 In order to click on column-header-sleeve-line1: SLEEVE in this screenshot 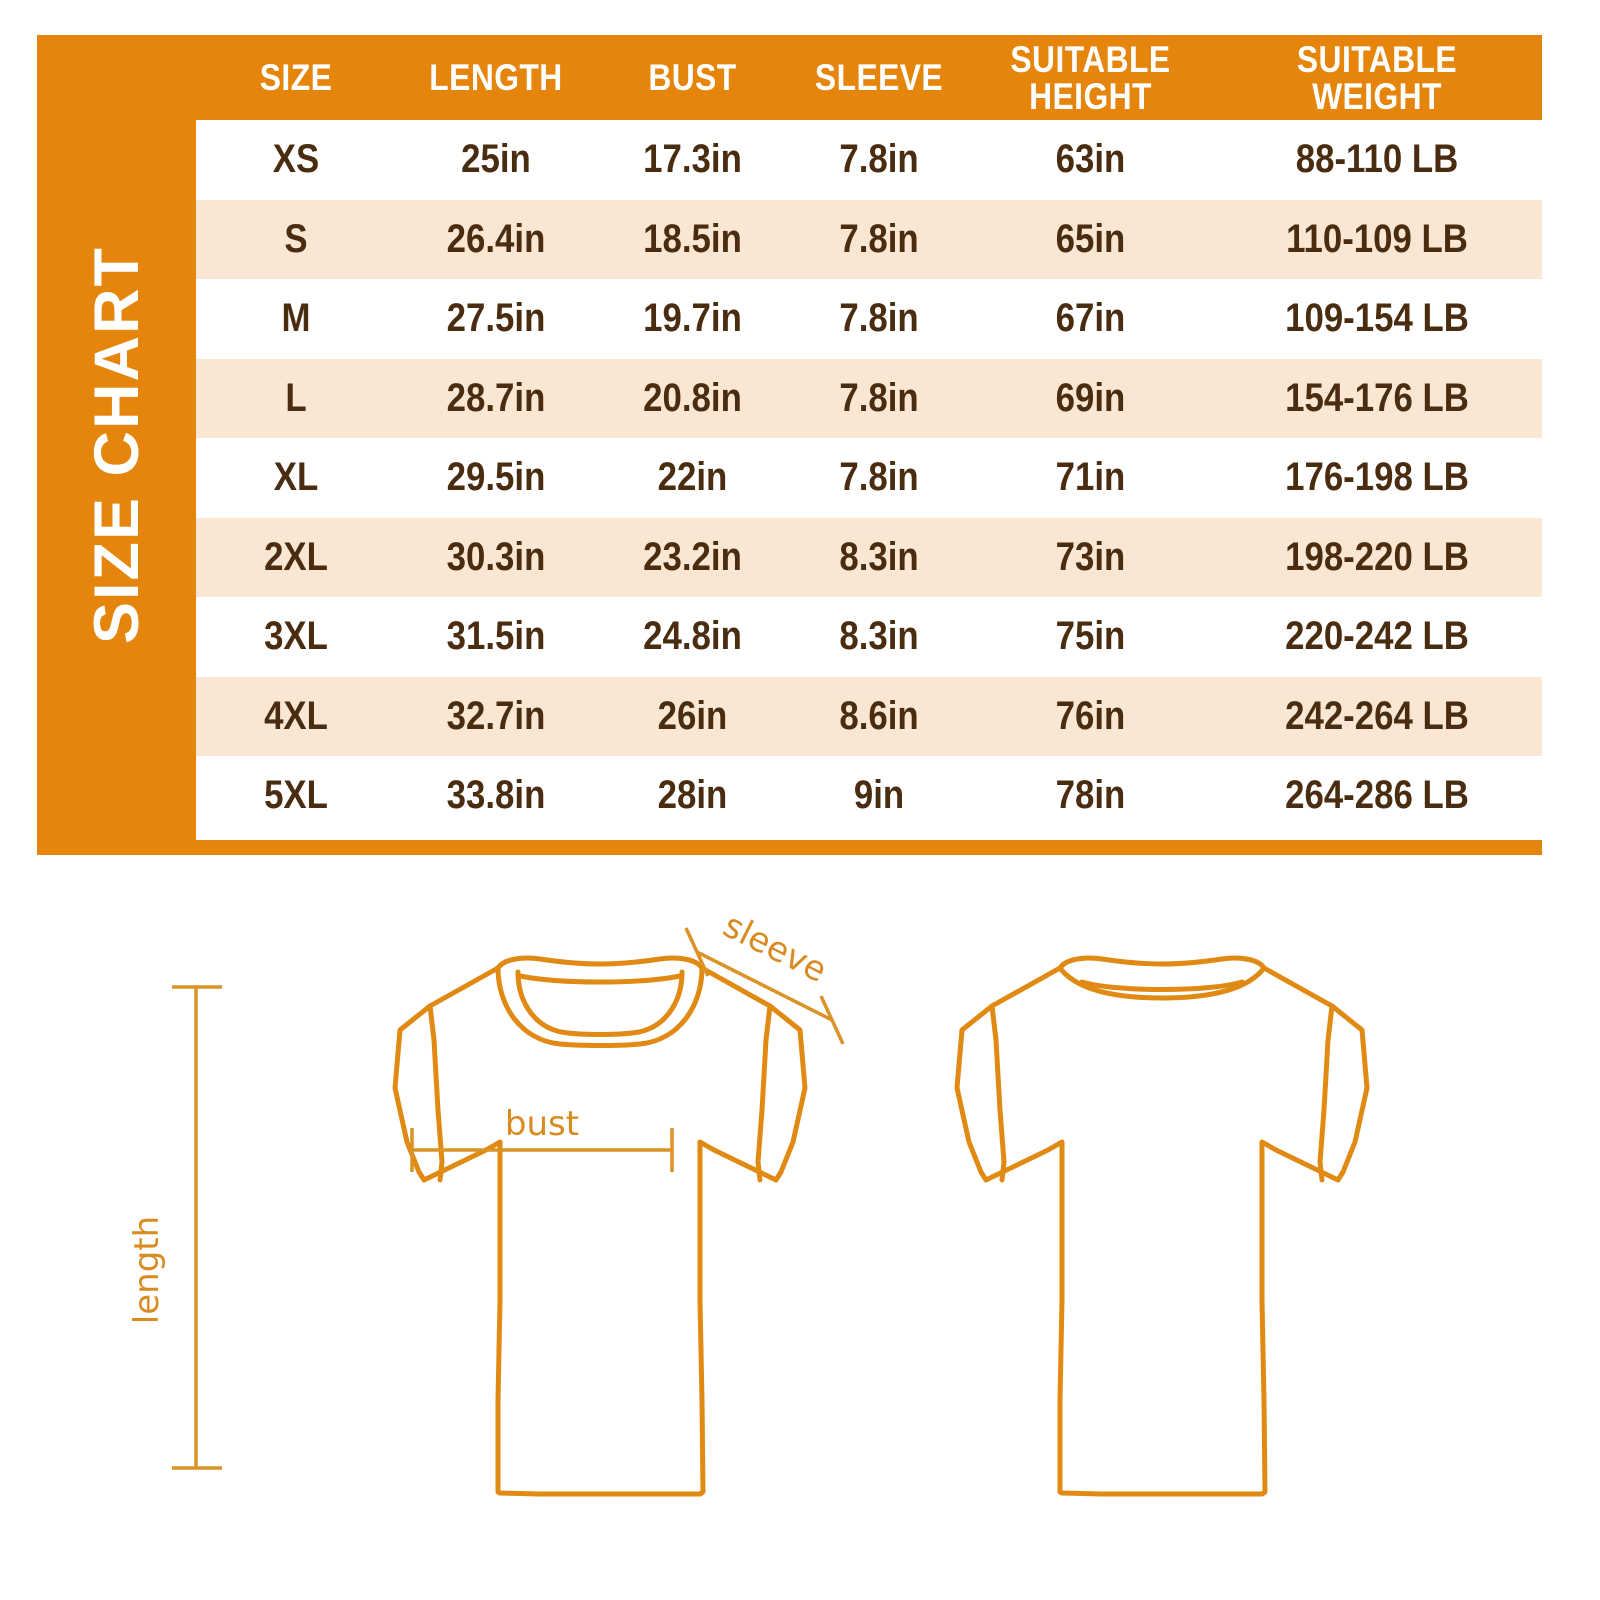, I will do `click(879, 77)`.